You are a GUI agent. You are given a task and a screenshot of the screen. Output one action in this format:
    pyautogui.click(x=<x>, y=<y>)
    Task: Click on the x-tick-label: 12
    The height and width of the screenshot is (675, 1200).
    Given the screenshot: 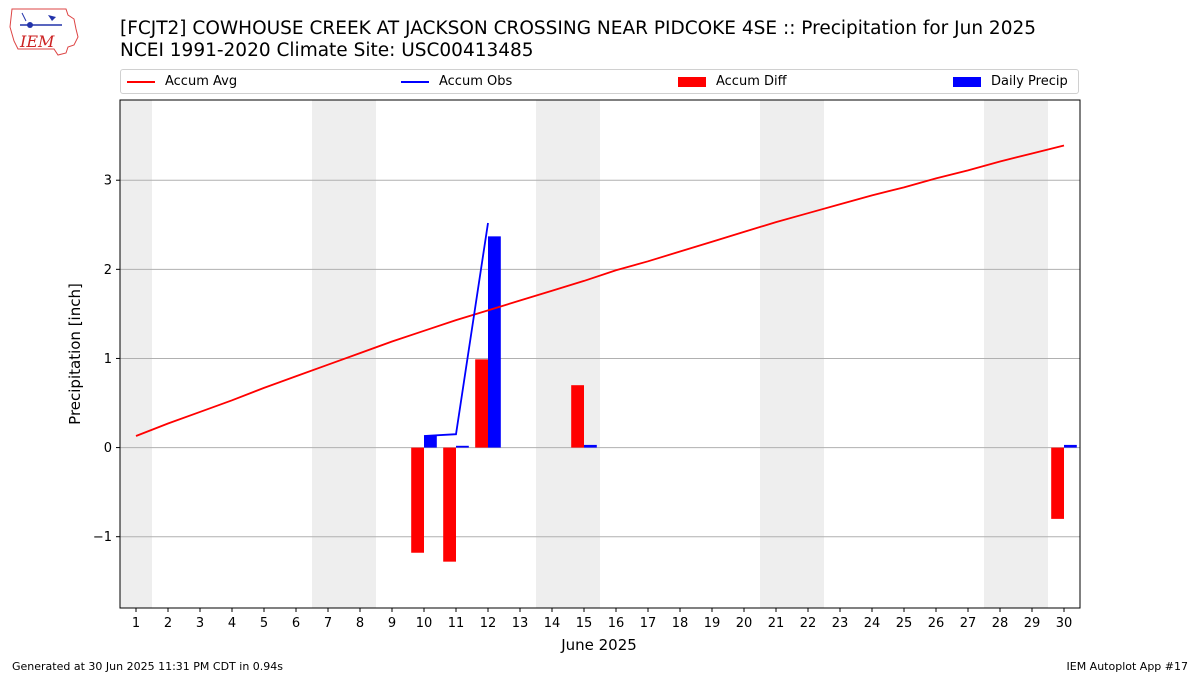 What is the action you would take?
    pyautogui.click(x=488, y=623)
    